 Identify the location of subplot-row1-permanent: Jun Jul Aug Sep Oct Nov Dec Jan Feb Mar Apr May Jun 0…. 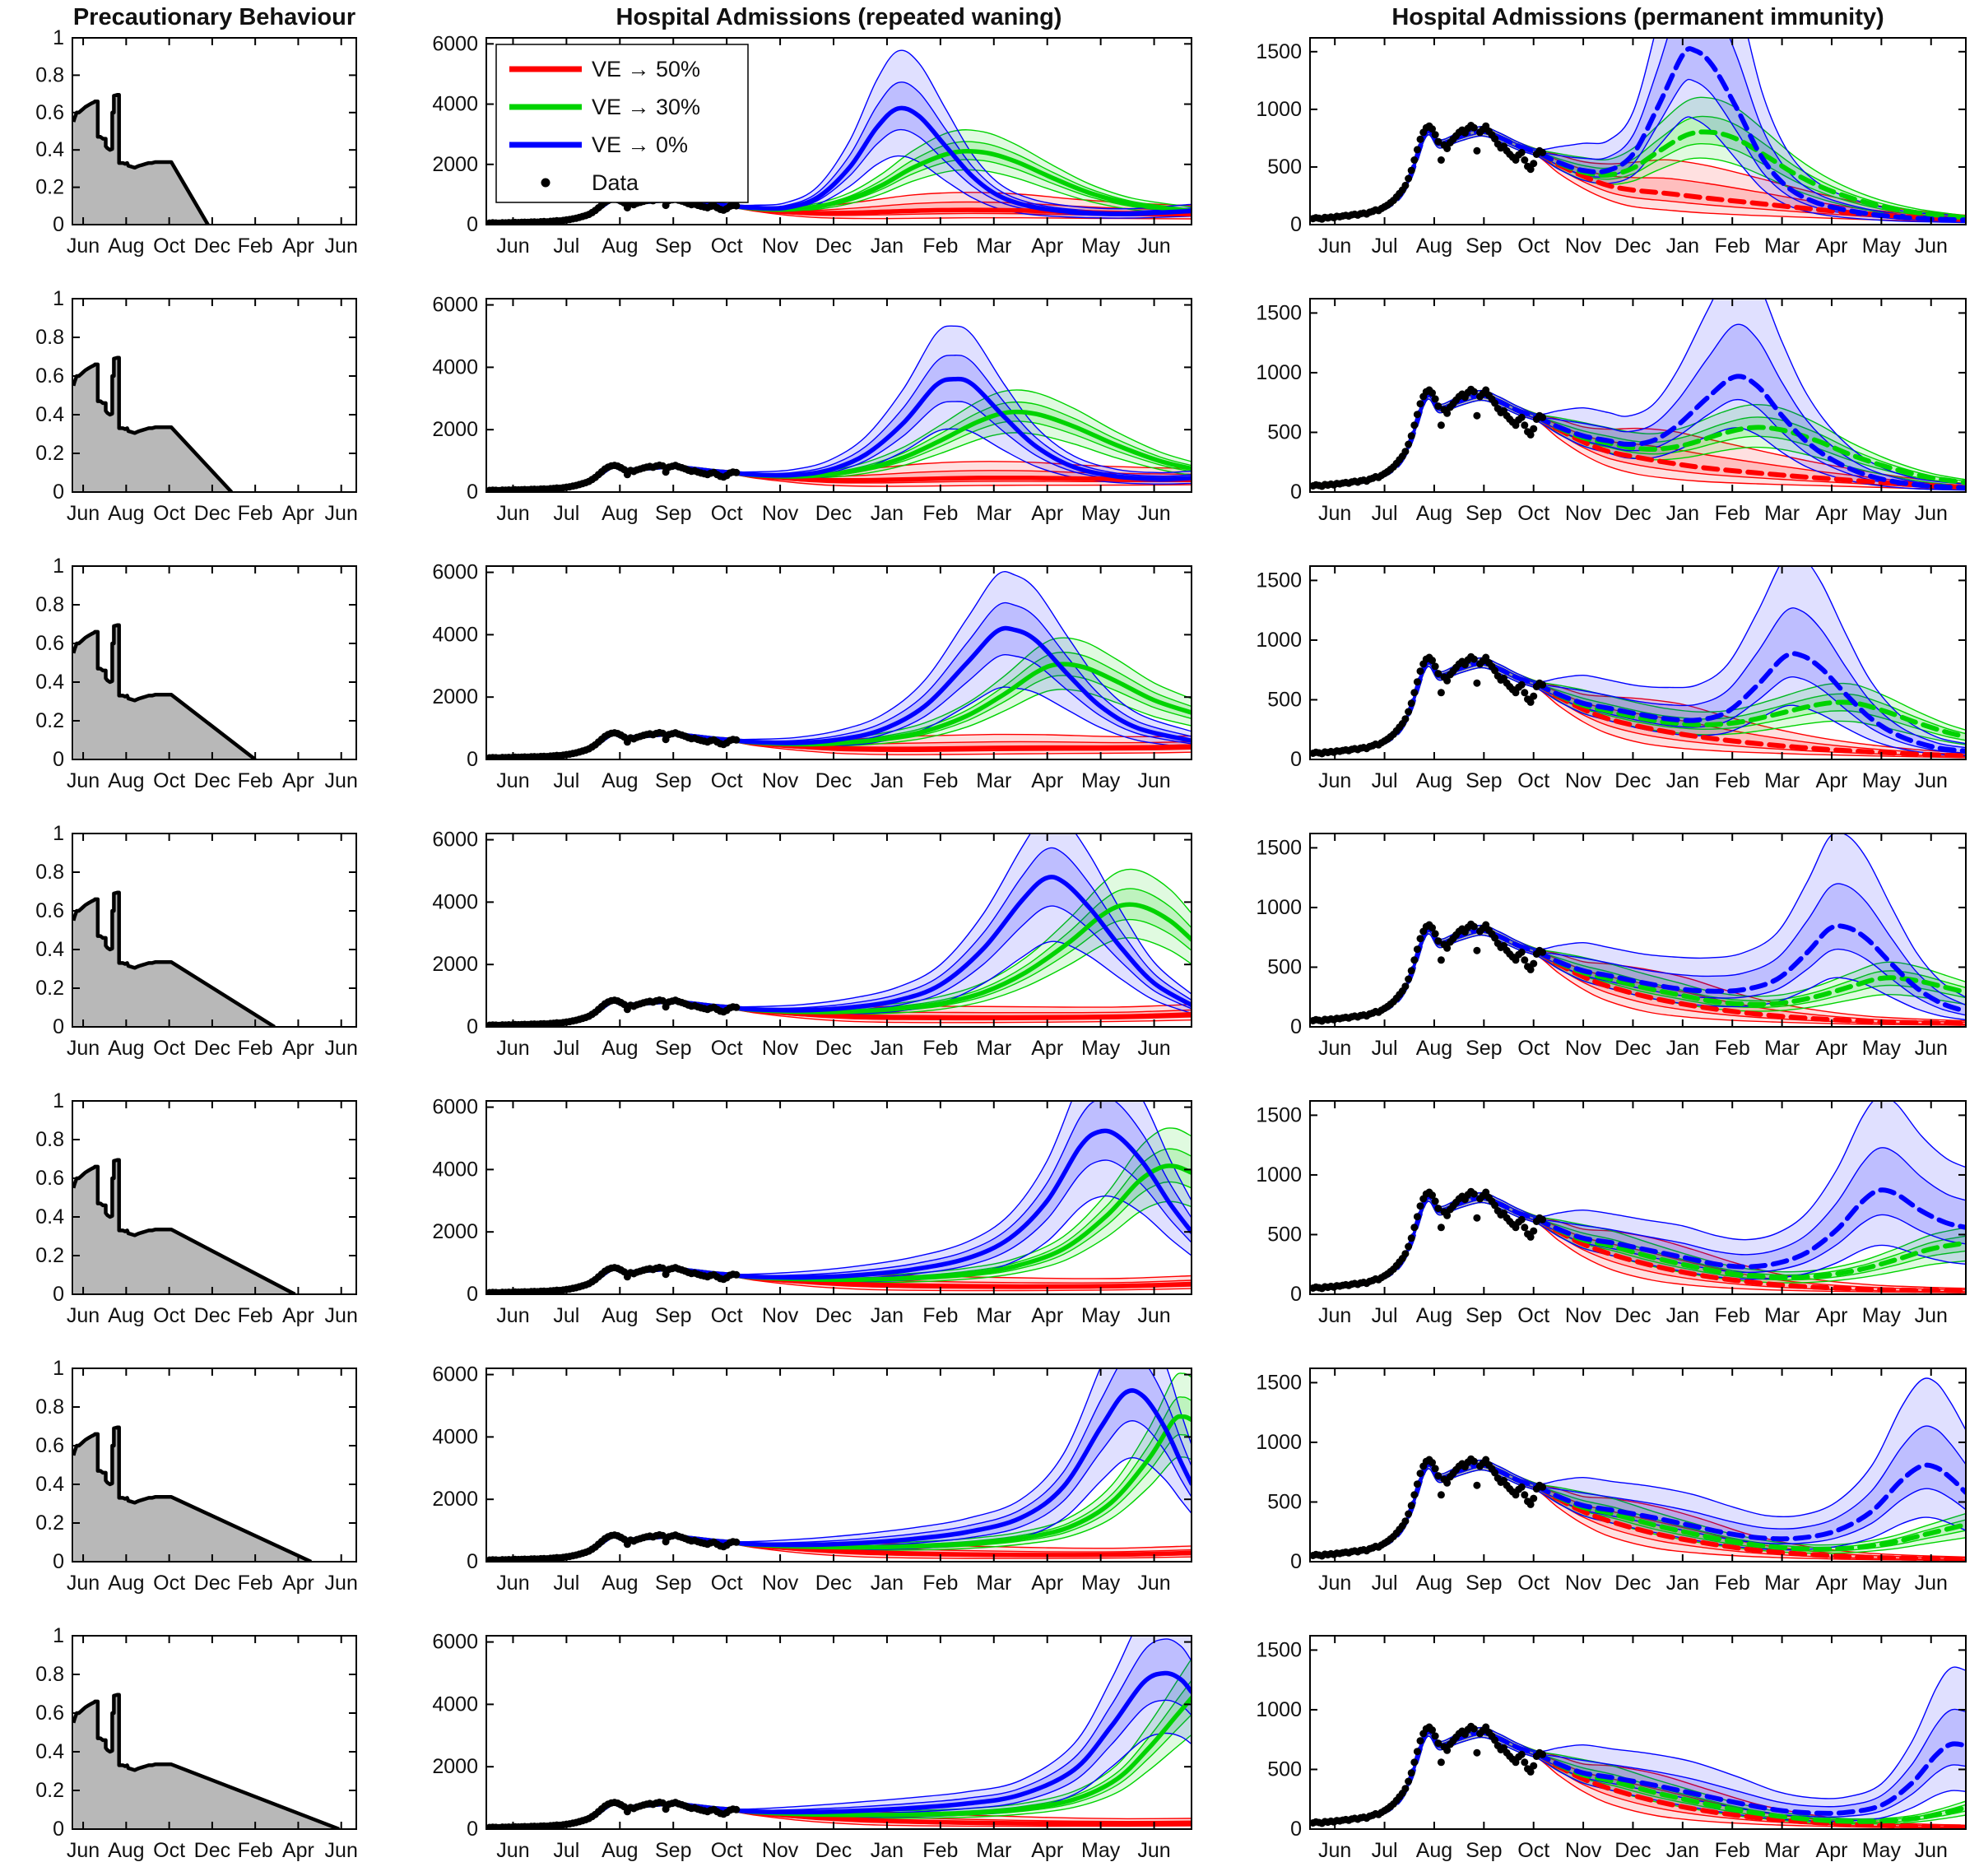
(1590, 133).